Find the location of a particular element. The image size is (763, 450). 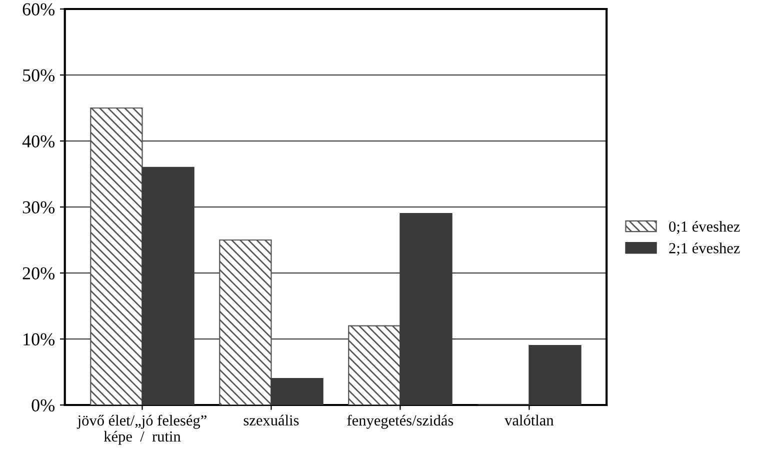

y-tick-label: 20% is located at coordinates (38, 273).